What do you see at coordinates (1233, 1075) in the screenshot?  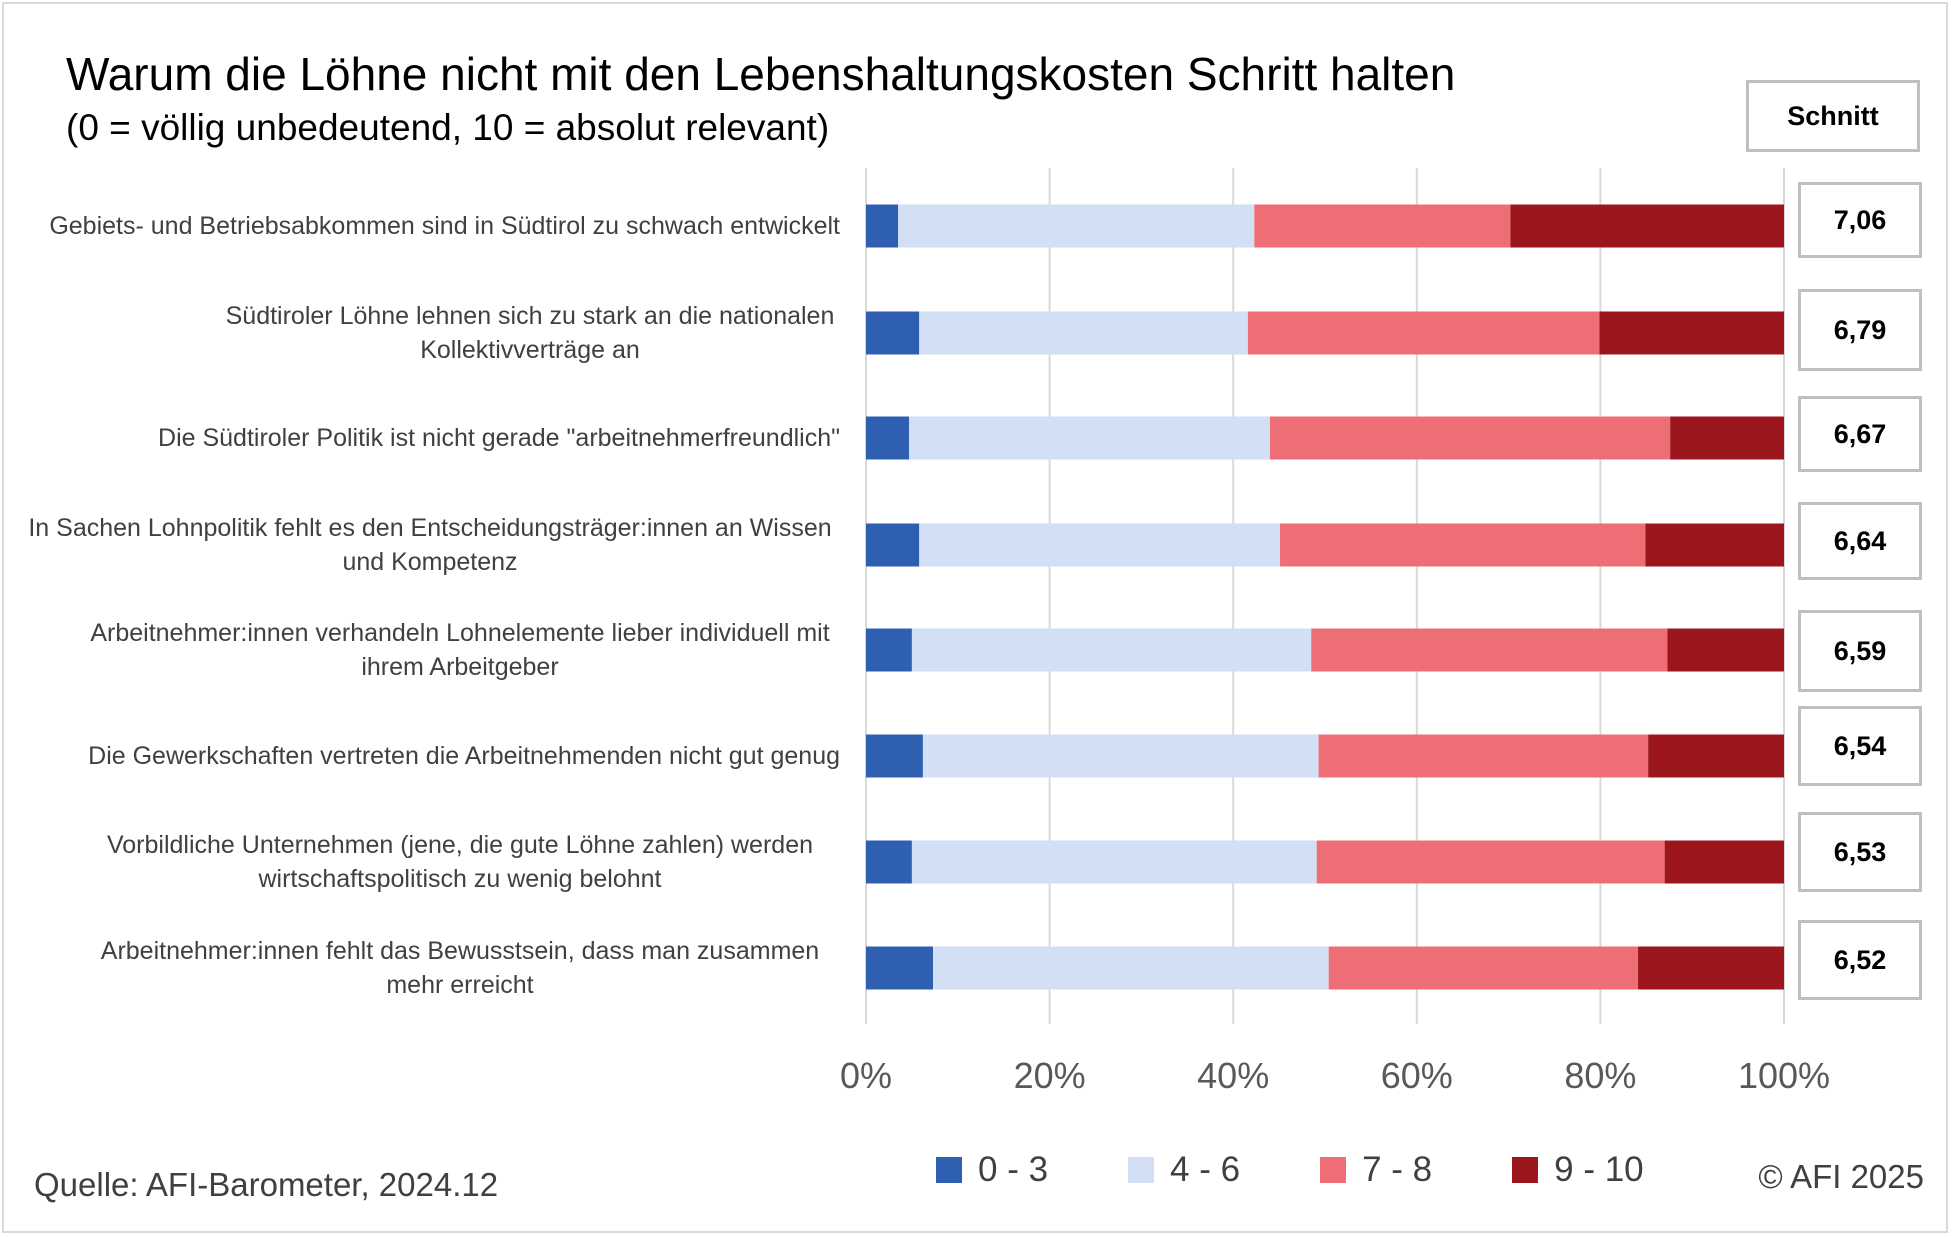 I see `x-tick-label: 40%` at bounding box center [1233, 1075].